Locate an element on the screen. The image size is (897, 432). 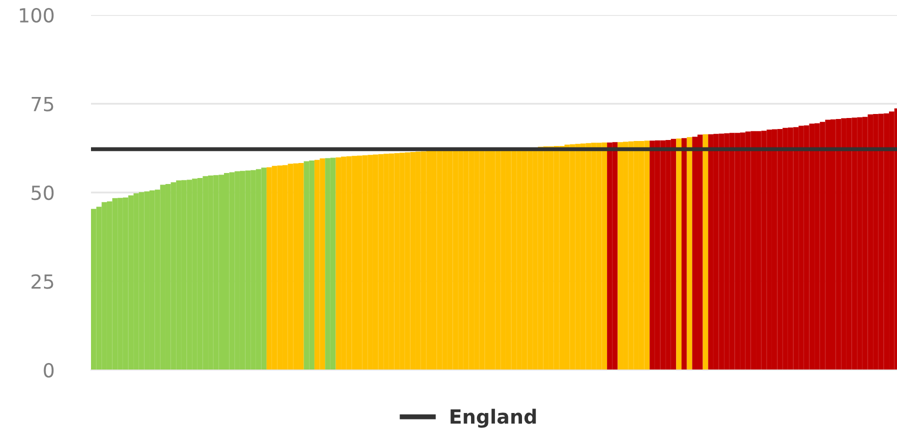
y-tick-label: 0 is located at coordinates (49, 370).